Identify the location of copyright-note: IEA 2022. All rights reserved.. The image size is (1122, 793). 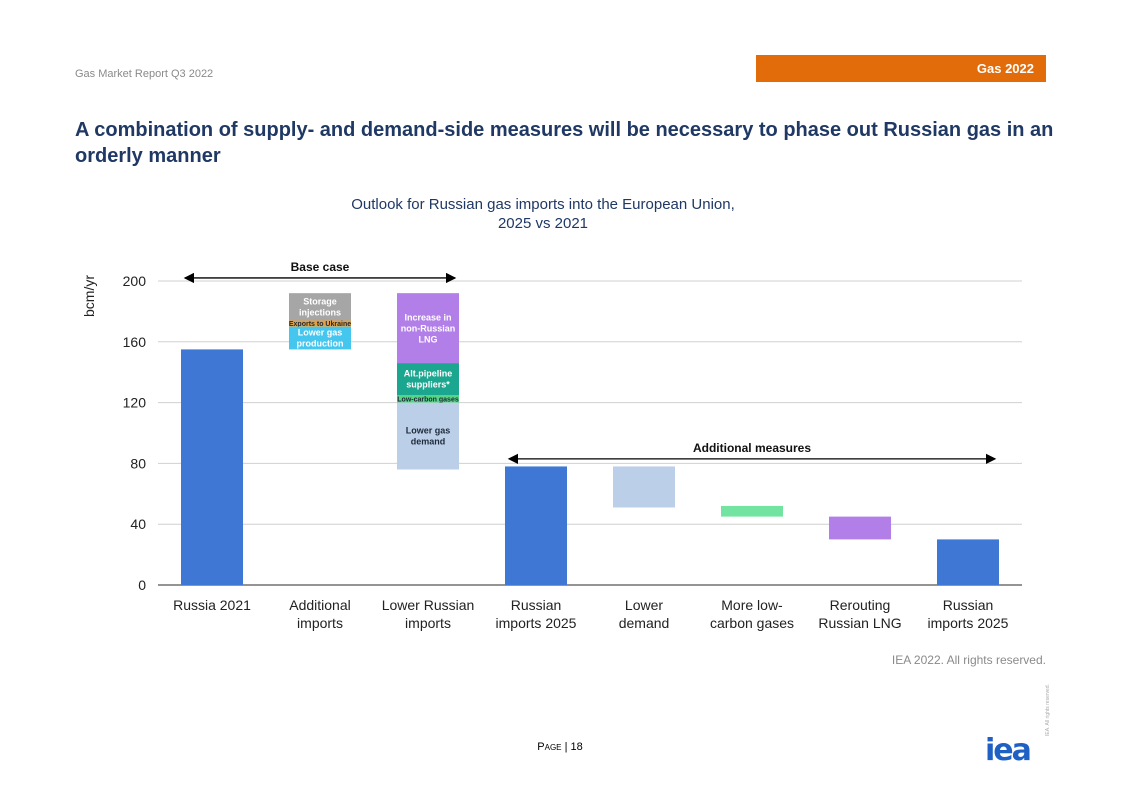
(968, 660).